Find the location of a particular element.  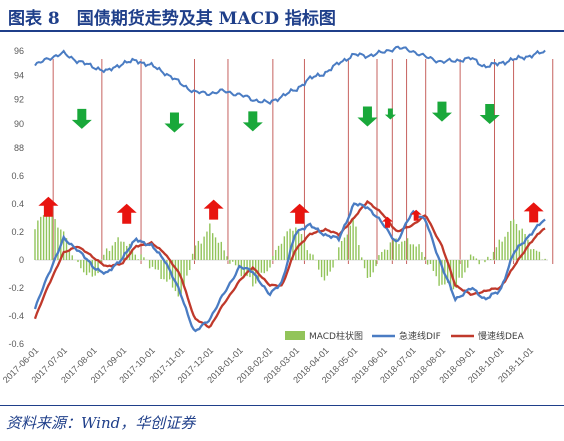

price-tick-label-94: 94 is located at coordinates (19, 75).